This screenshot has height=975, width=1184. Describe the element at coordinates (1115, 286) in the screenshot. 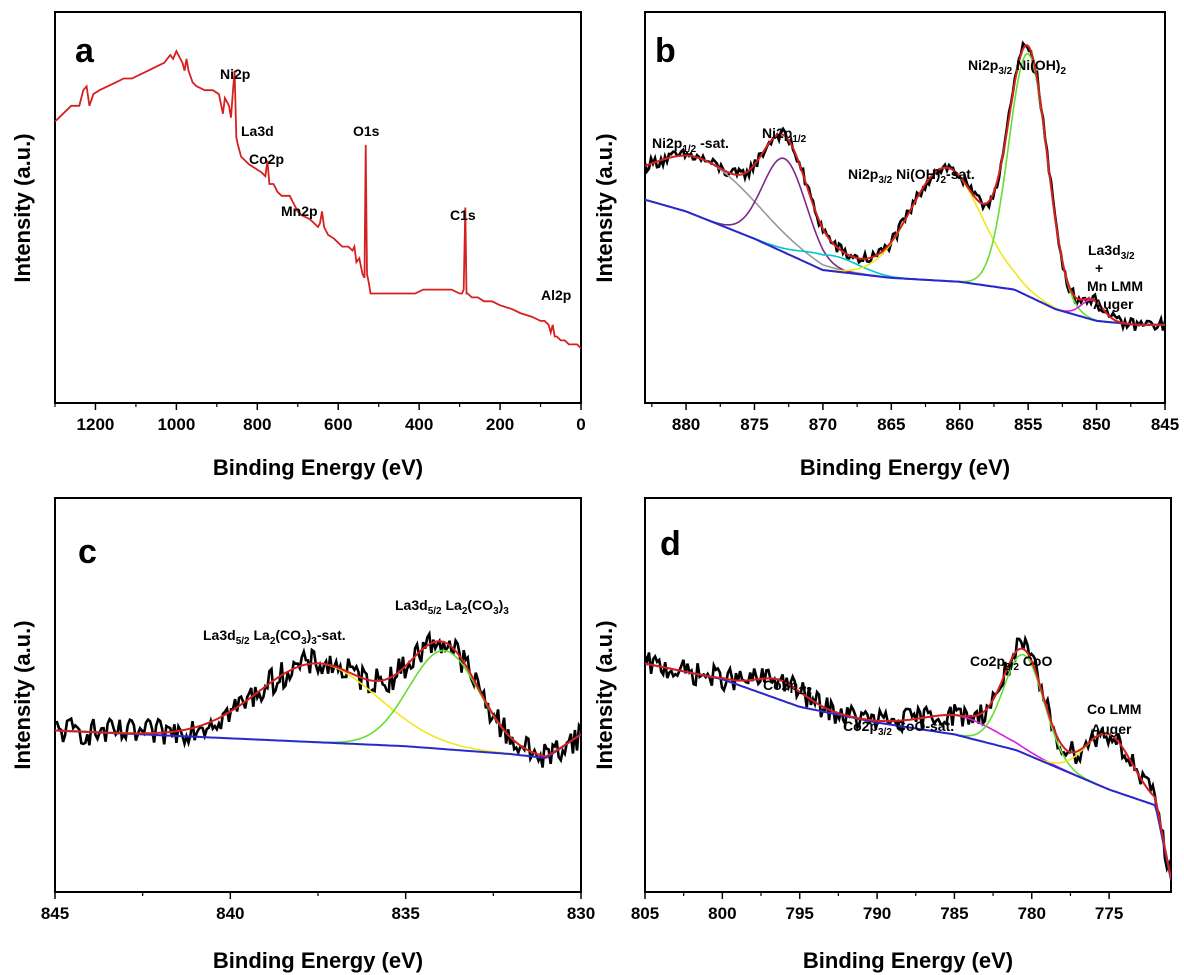

I see `peak-annotation: Mn LMM` at that location.